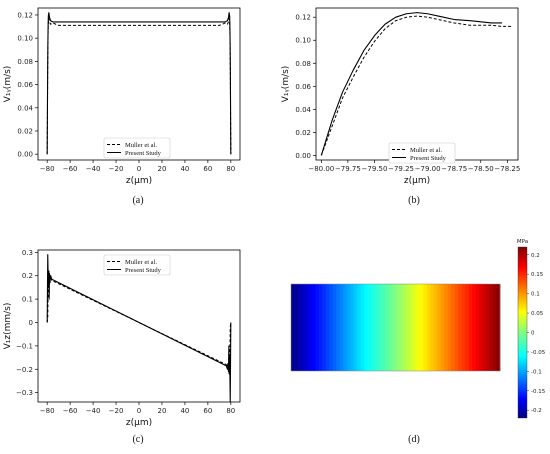 The height and width of the screenshot is (454, 550). I want to click on panel-caption: (a), so click(137, 200).